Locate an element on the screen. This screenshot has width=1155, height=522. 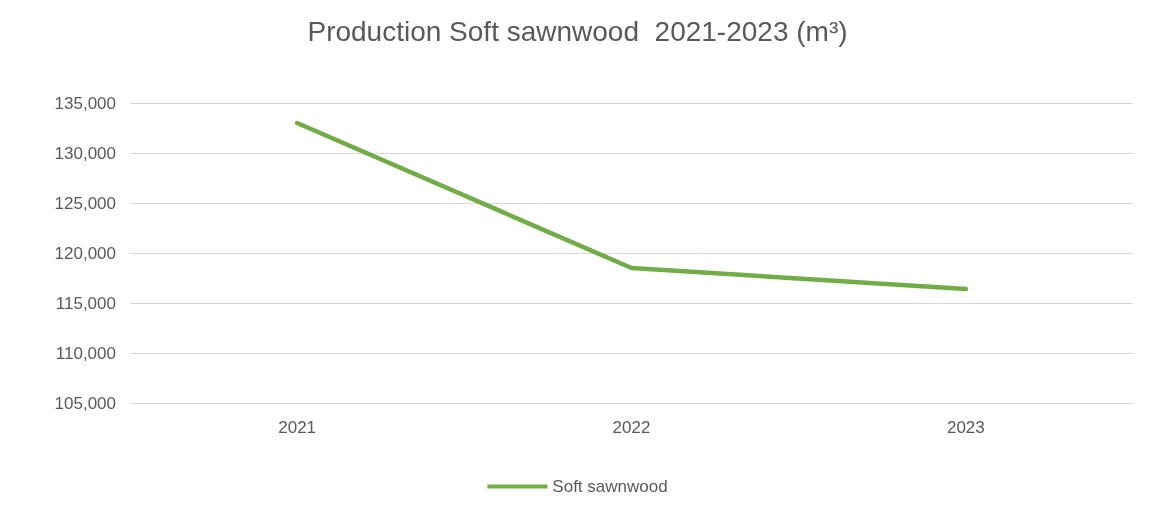
y-tick-label: 125,000 is located at coordinates (85, 203).